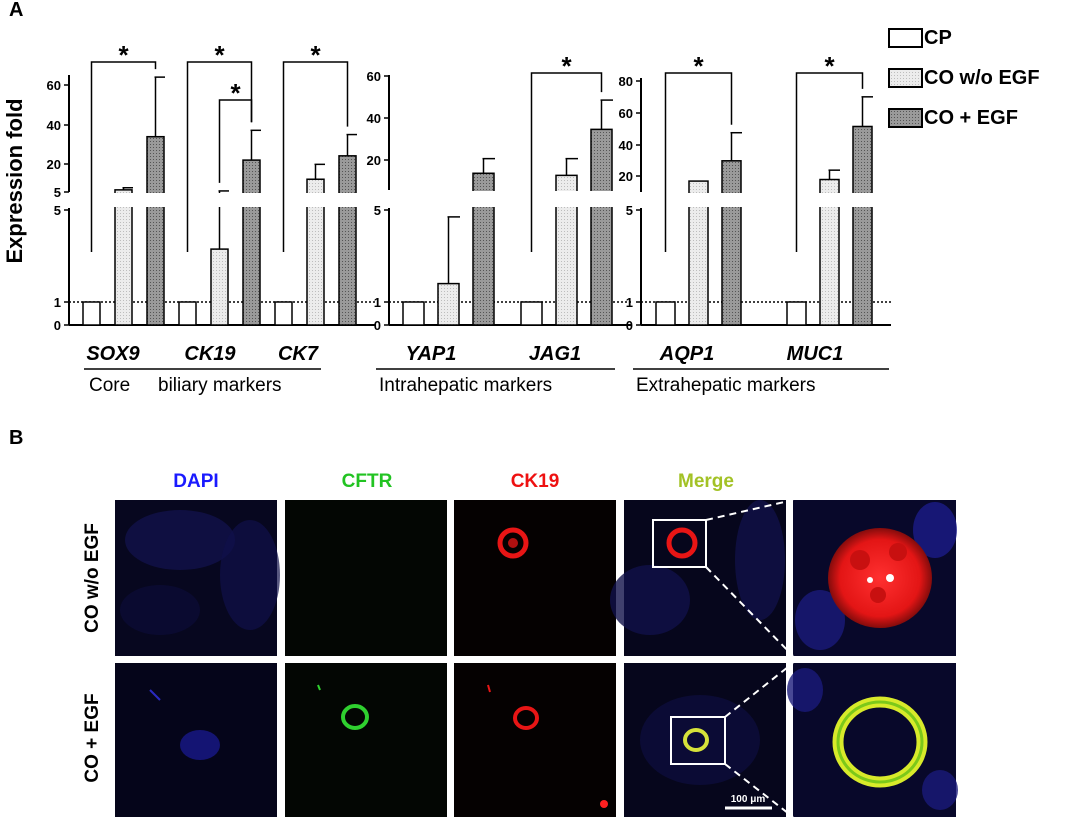  Describe the element at coordinates (220, 385) in the screenshot. I see `group-label-biliary: biliary markers` at that location.